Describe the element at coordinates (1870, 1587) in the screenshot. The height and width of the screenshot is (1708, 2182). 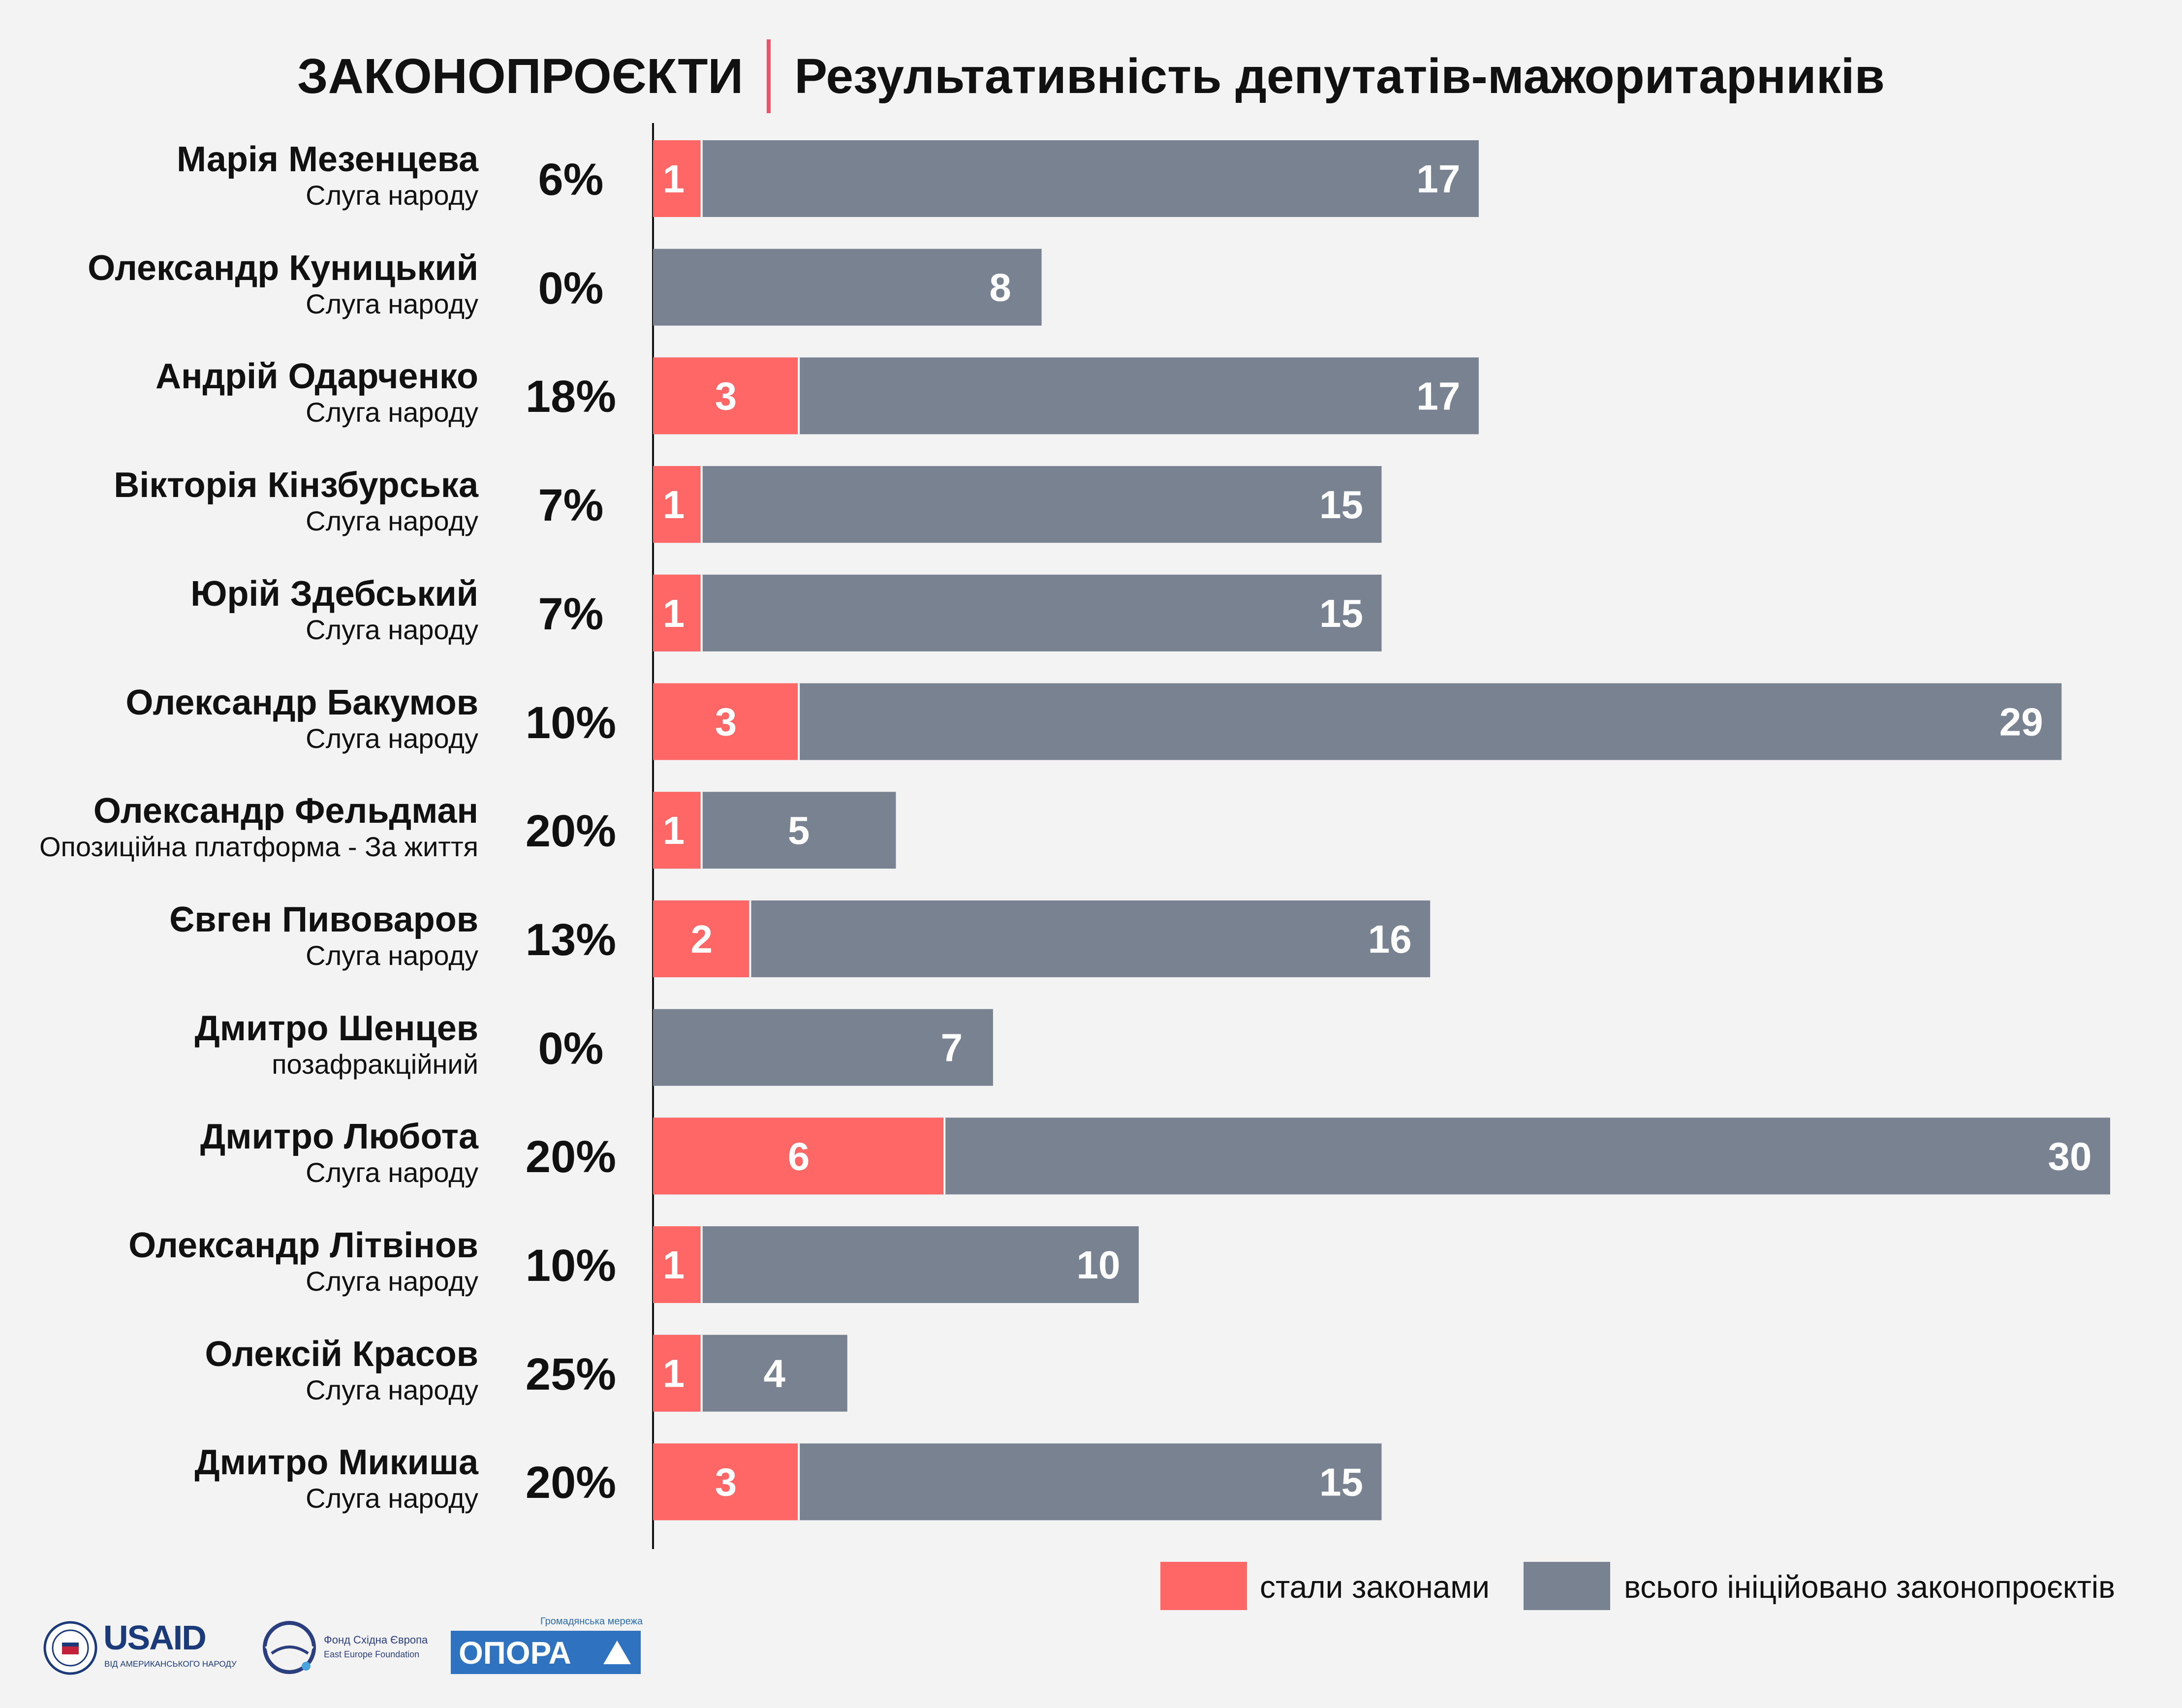
I see `legend-label-total: всього ініційовано законопроєктів` at that location.